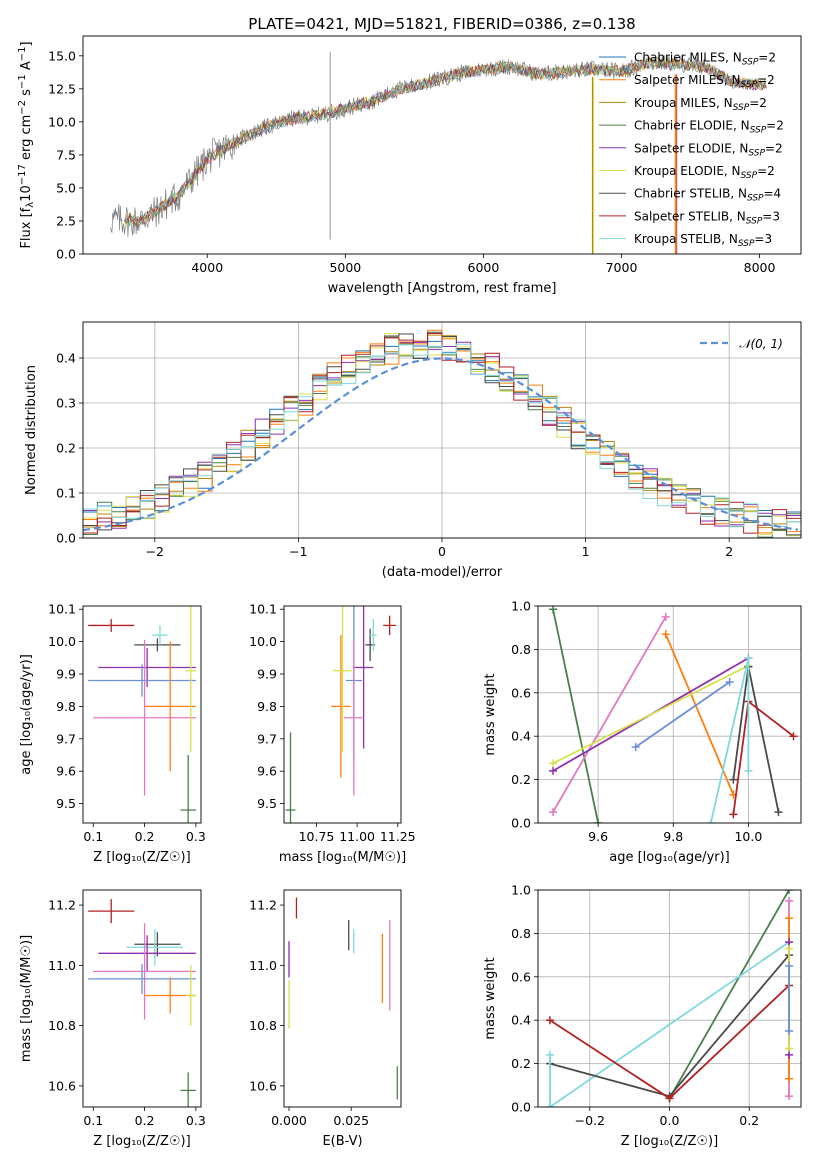 This screenshot has height=1170, width=819. Describe the element at coordinates (267, 706) in the screenshot. I see `y-tick-label: 9.8` at that location.